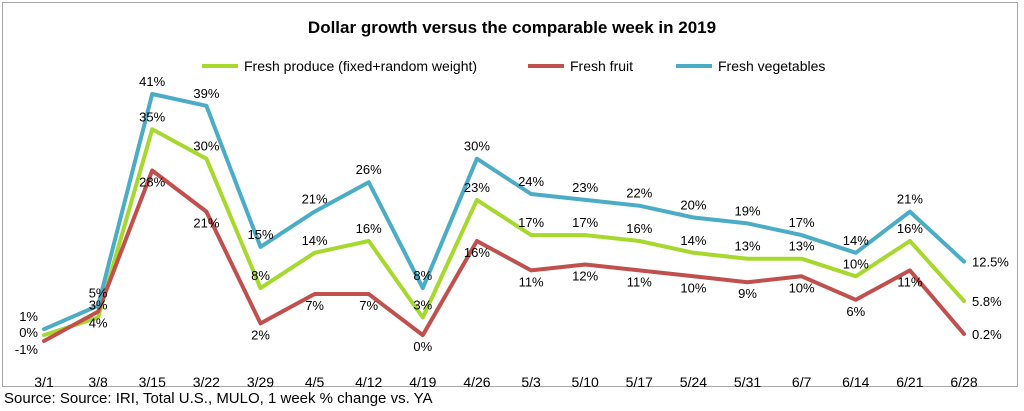  I want to click on x-tick-label: 3/29, so click(260, 382).